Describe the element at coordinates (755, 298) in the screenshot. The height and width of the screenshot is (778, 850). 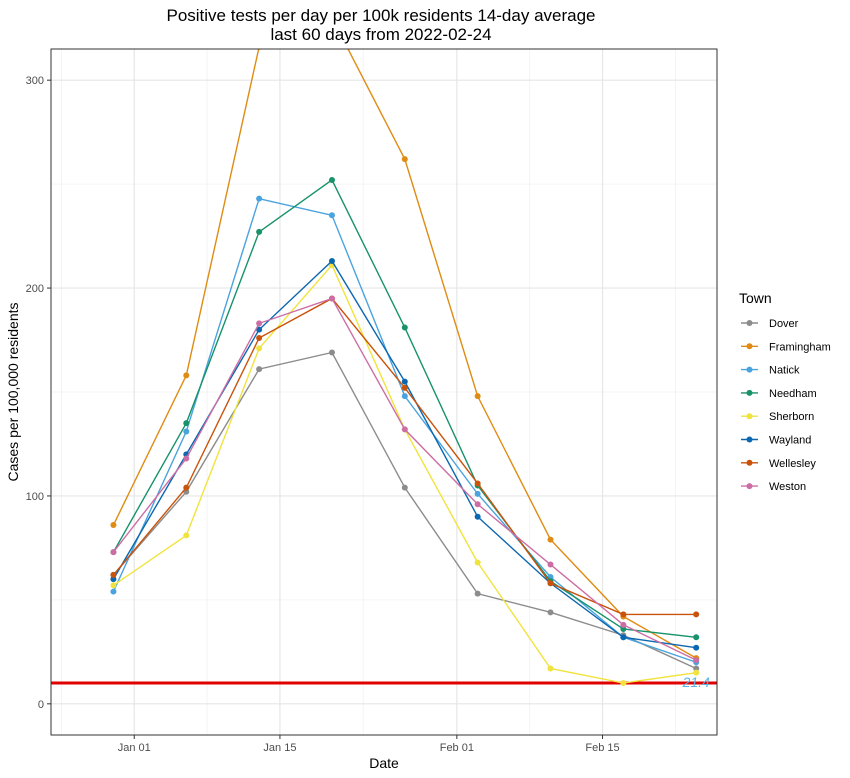
I see `legend-title: Town` at that location.